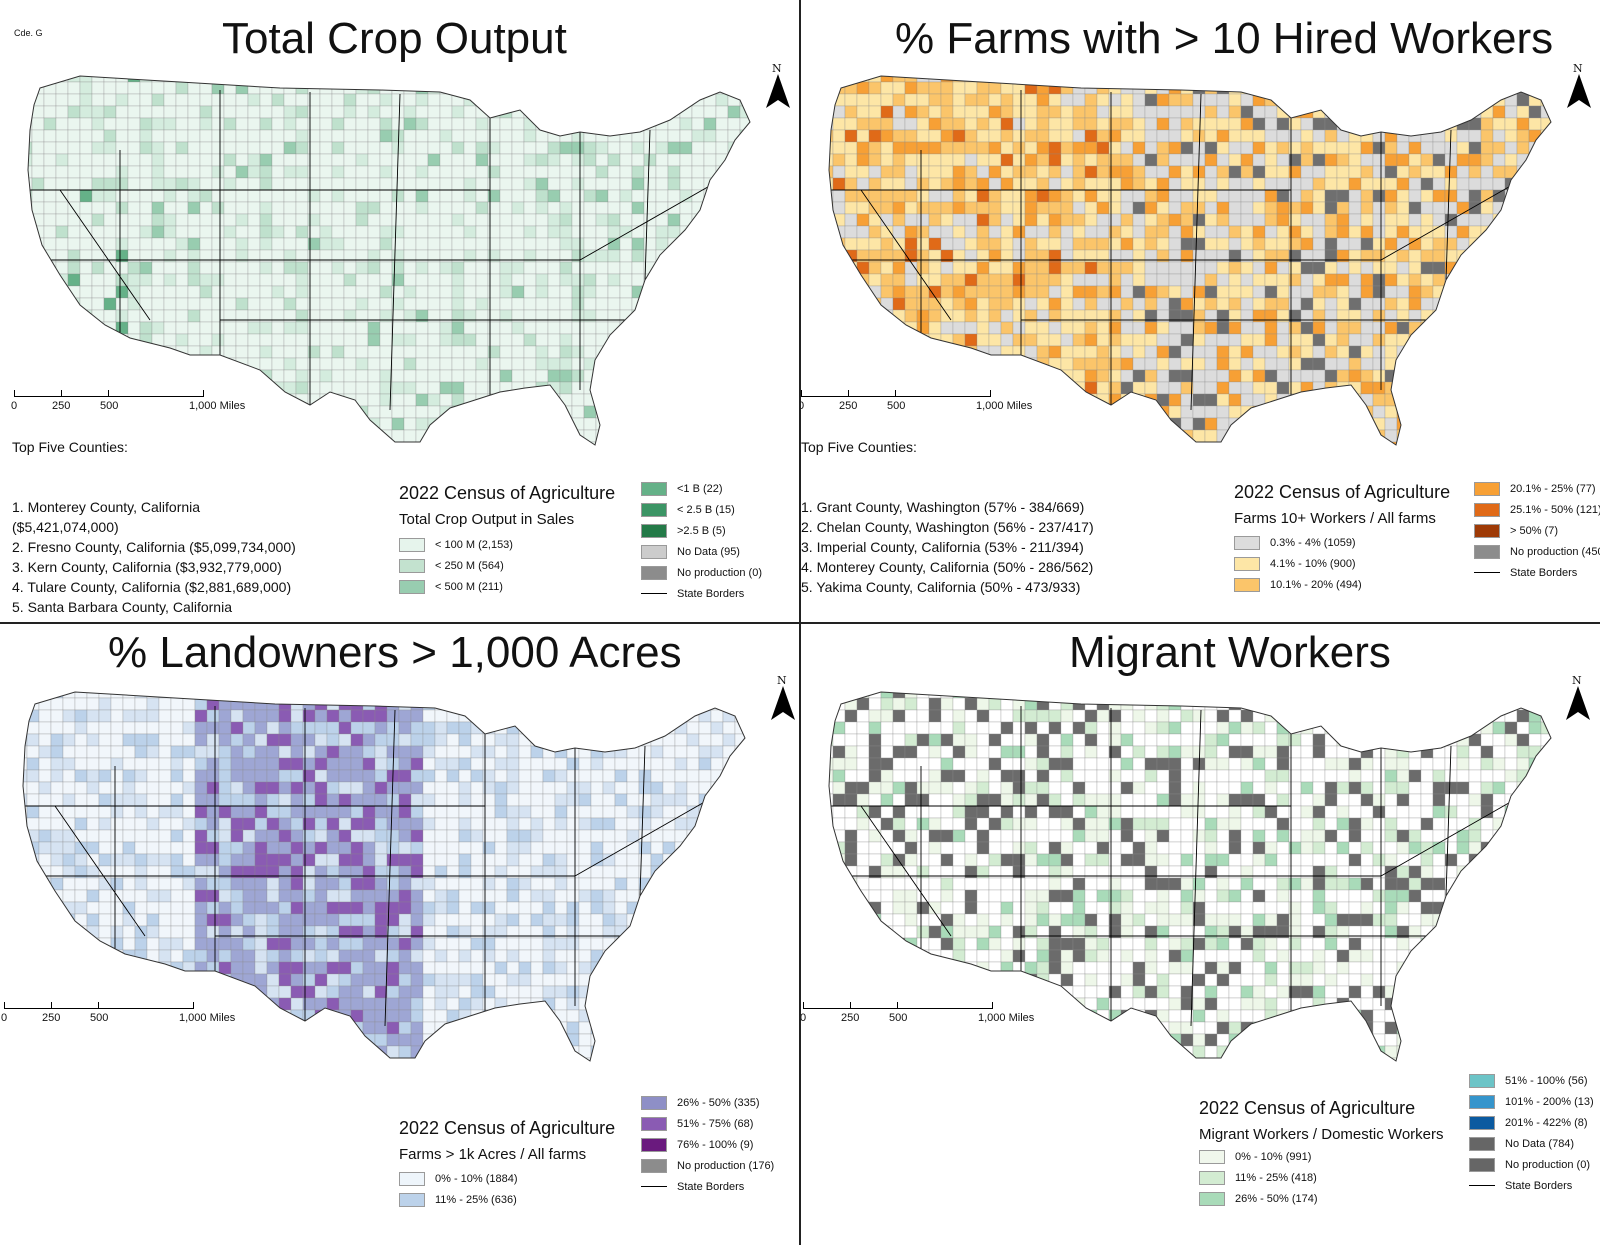 Image resolution: width=1600 pixels, height=1245 pixels. What do you see at coordinates (1321, 1134) in the screenshot?
I see `legend-subtitle: Migrant Workers / Domestic Workers` at bounding box center [1321, 1134].